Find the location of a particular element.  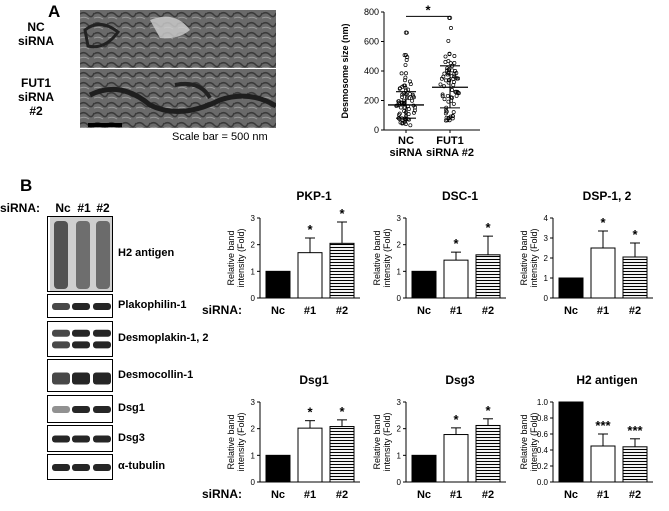

y-tick-label: 0.0 is located at coordinates (543, 482).